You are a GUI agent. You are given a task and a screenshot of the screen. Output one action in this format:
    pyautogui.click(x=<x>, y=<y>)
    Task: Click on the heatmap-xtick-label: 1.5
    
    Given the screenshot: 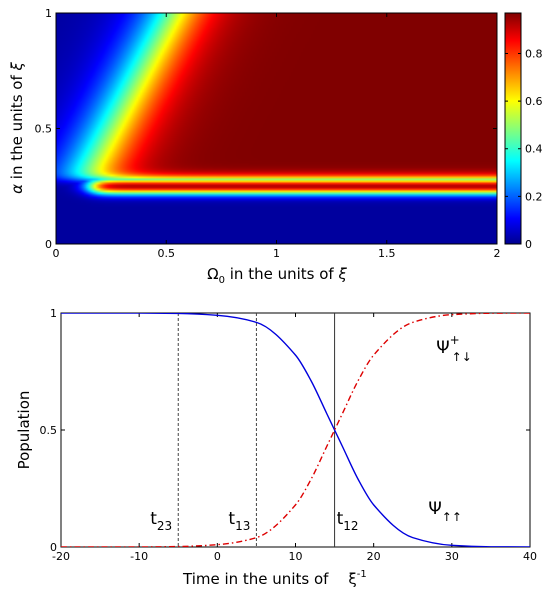 What is the action you would take?
    pyautogui.click(x=387, y=253)
    